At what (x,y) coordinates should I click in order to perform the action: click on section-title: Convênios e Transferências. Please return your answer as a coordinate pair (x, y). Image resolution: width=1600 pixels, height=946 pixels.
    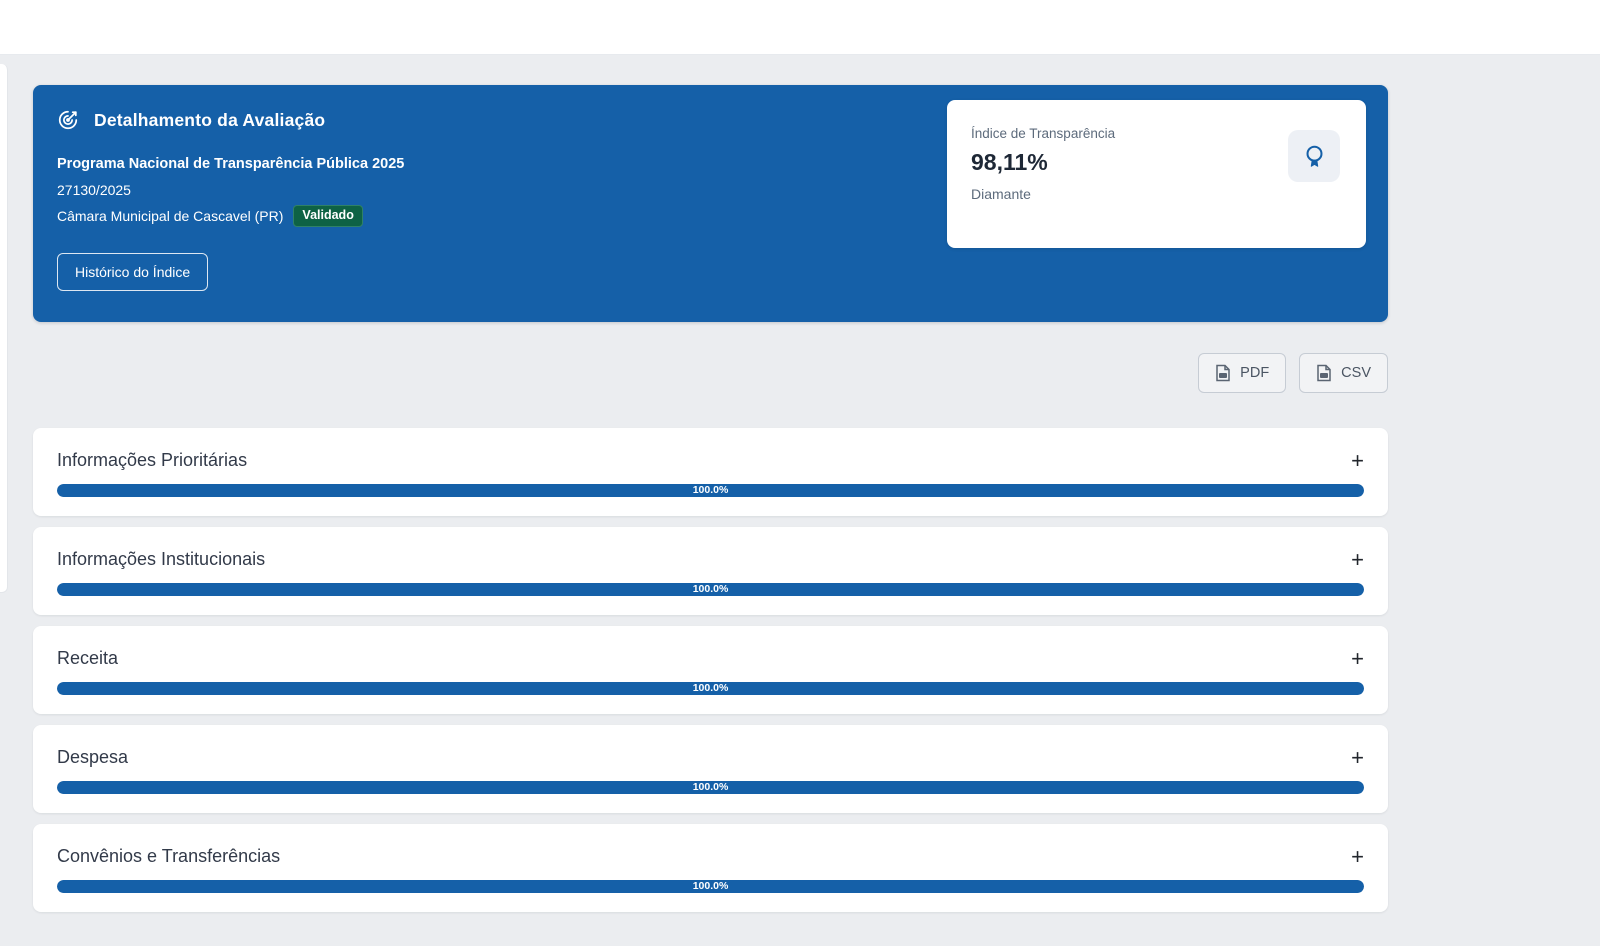
    Looking at the image, I should click on (169, 856).